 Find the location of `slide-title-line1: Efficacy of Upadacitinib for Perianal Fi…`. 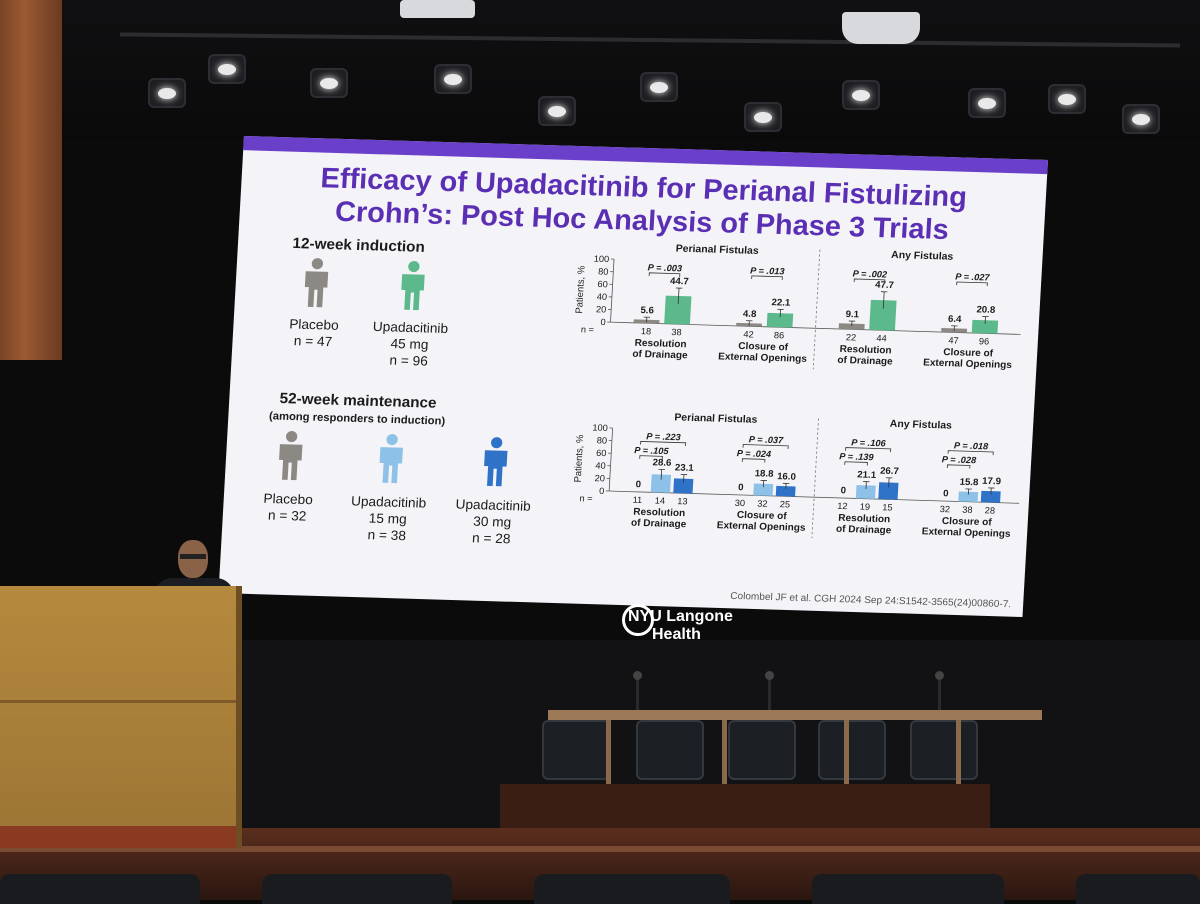

slide-title-line1: Efficacy of Upadacitinib for Perianal Fi… is located at coordinates (644, 187).